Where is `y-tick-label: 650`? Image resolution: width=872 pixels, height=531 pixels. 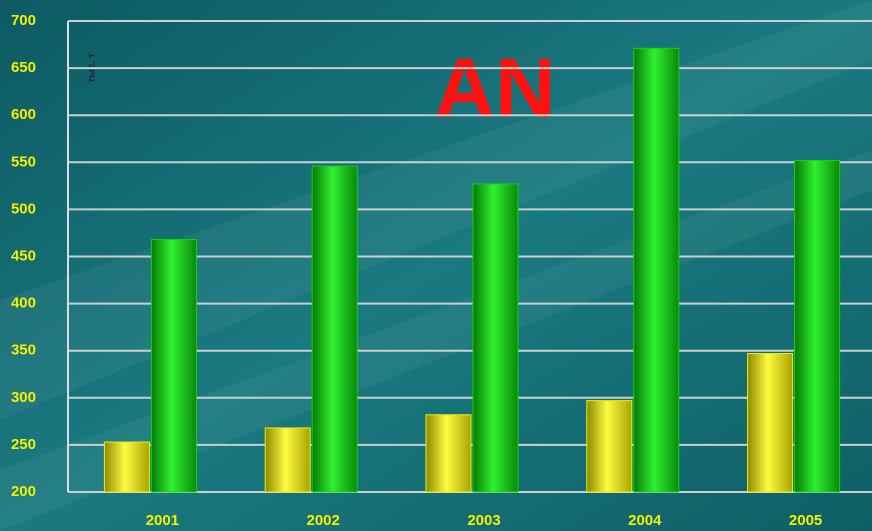 y-tick-label: 650 is located at coordinates (23, 67).